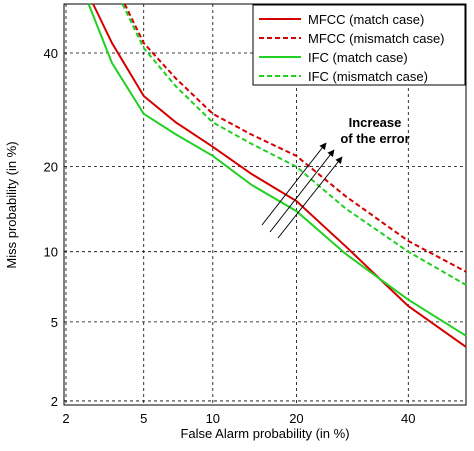  Describe the element at coordinates (143, 418) in the screenshot. I see `x-tick-label: 5` at that location.